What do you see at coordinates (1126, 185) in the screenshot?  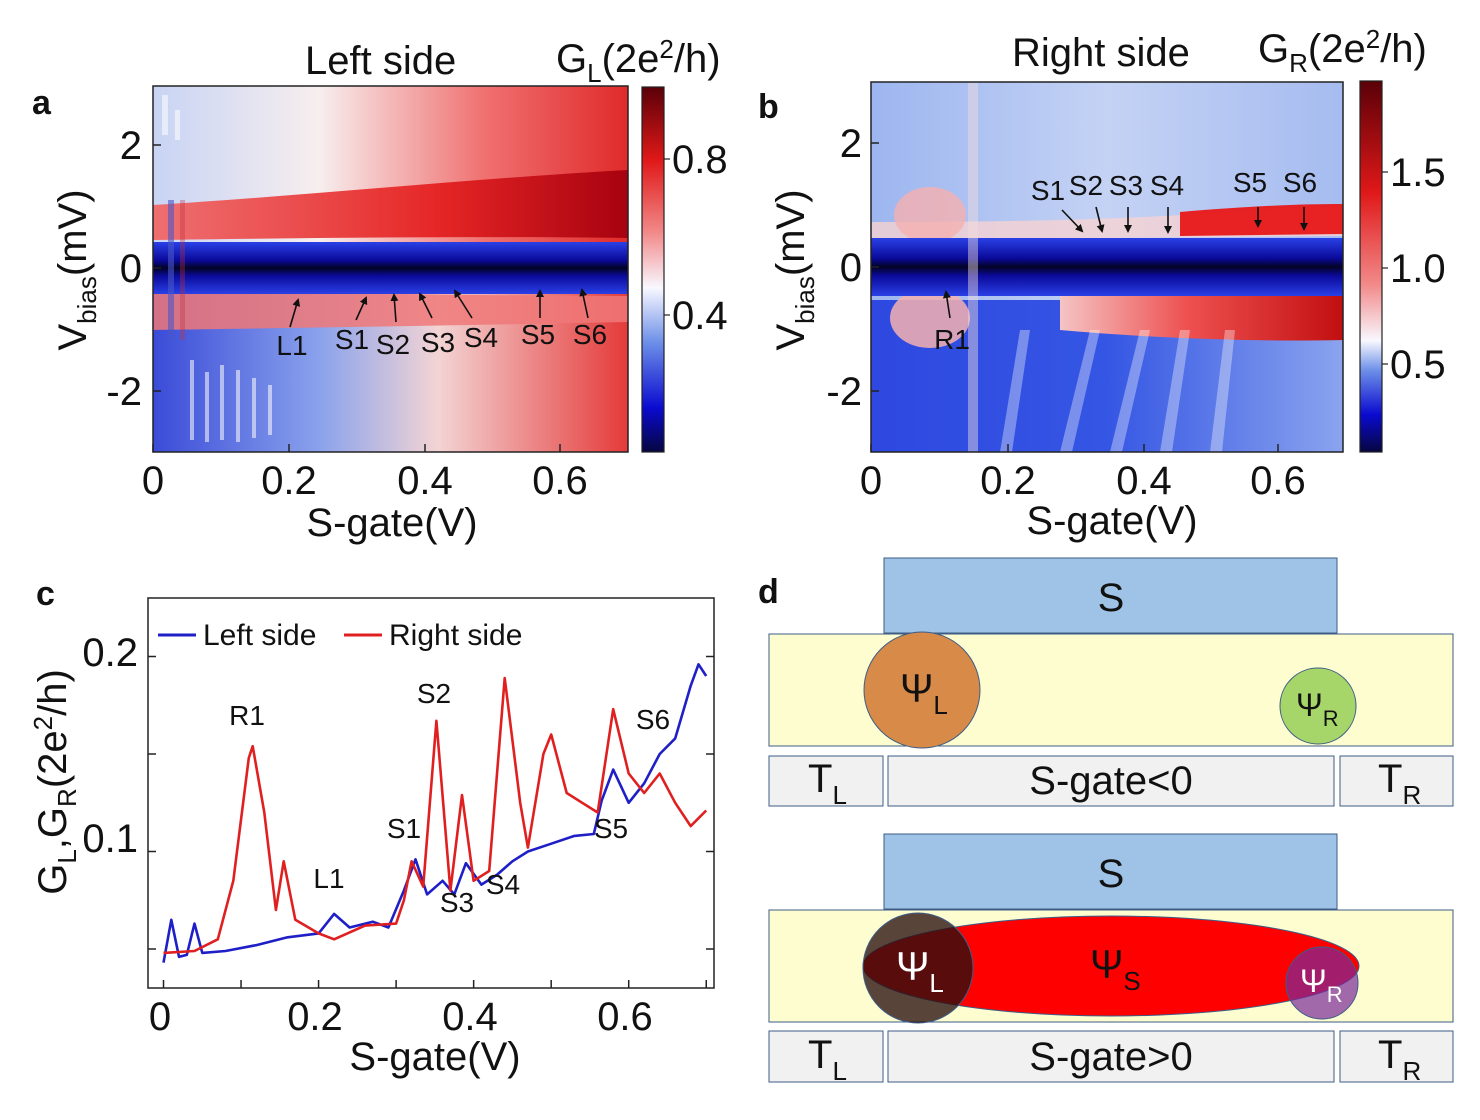 I see `b-ann-S3: S3` at bounding box center [1126, 185].